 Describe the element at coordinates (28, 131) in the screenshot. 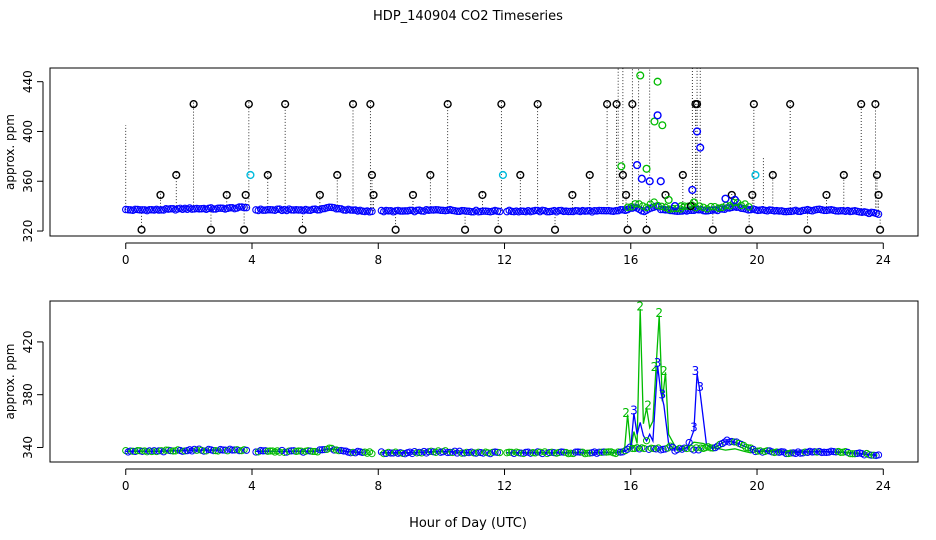

I see `y-tick-label-0-2: 400` at that location.